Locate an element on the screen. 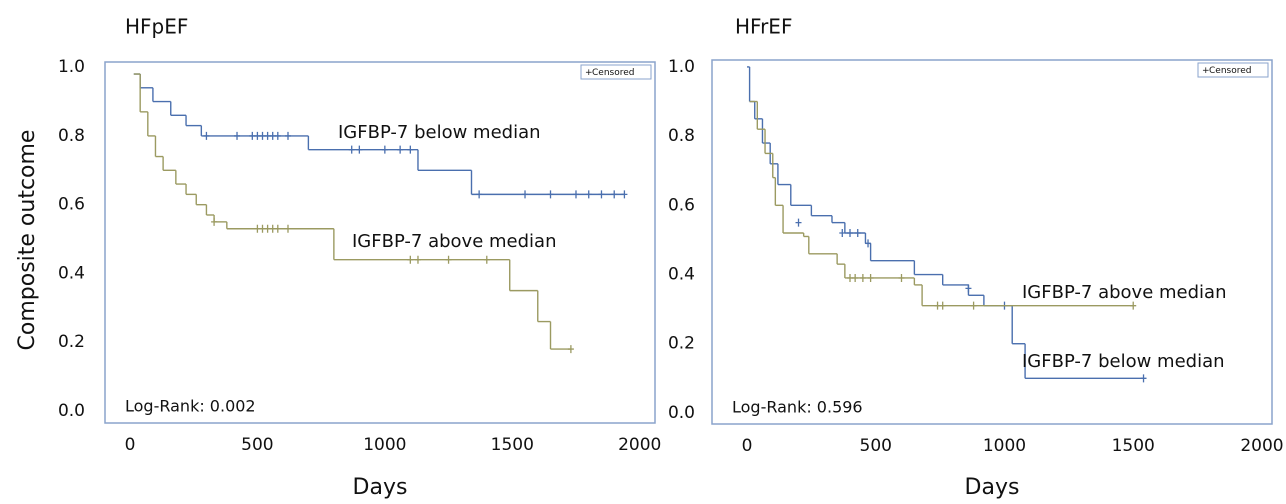  log-rank-annotation: Log-Rank: 0.002 is located at coordinates (190, 406).